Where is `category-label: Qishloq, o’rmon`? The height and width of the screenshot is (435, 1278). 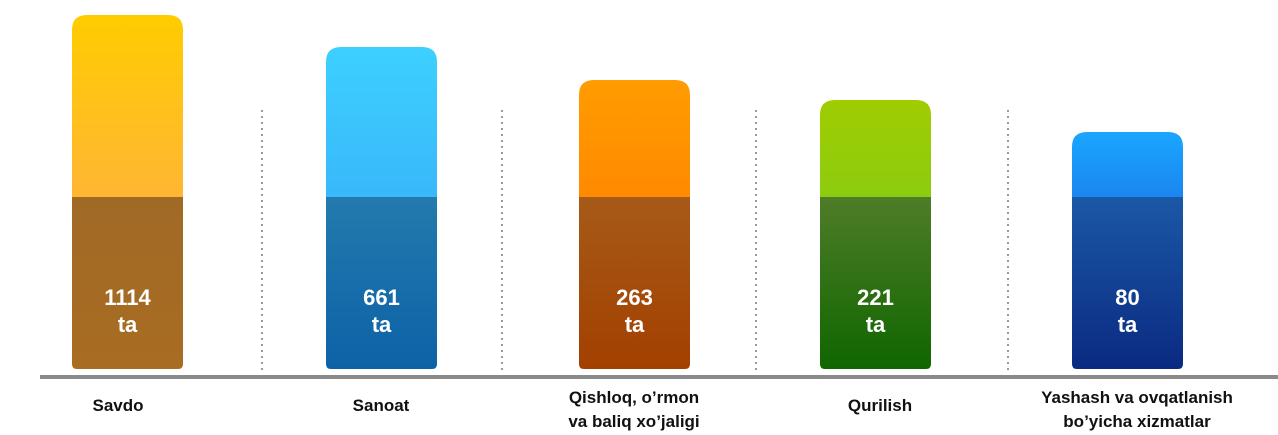 category-label: Qishloq, o’rmon is located at coordinates (634, 397).